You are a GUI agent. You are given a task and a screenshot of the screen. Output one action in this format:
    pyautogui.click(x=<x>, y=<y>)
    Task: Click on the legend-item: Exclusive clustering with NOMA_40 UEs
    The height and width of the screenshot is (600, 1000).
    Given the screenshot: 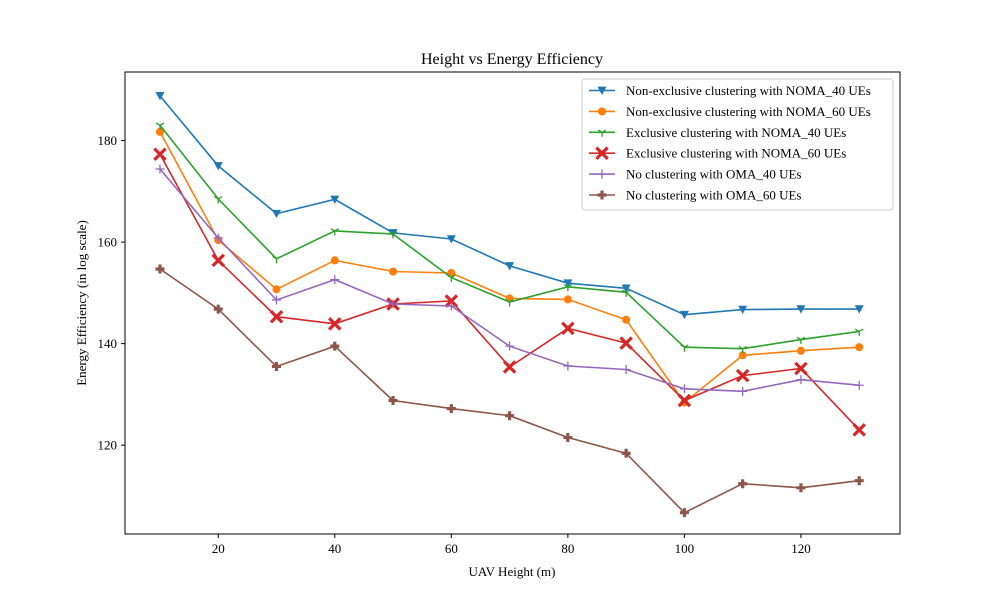 What is the action you would take?
    pyautogui.click(x=717, y=132)
    